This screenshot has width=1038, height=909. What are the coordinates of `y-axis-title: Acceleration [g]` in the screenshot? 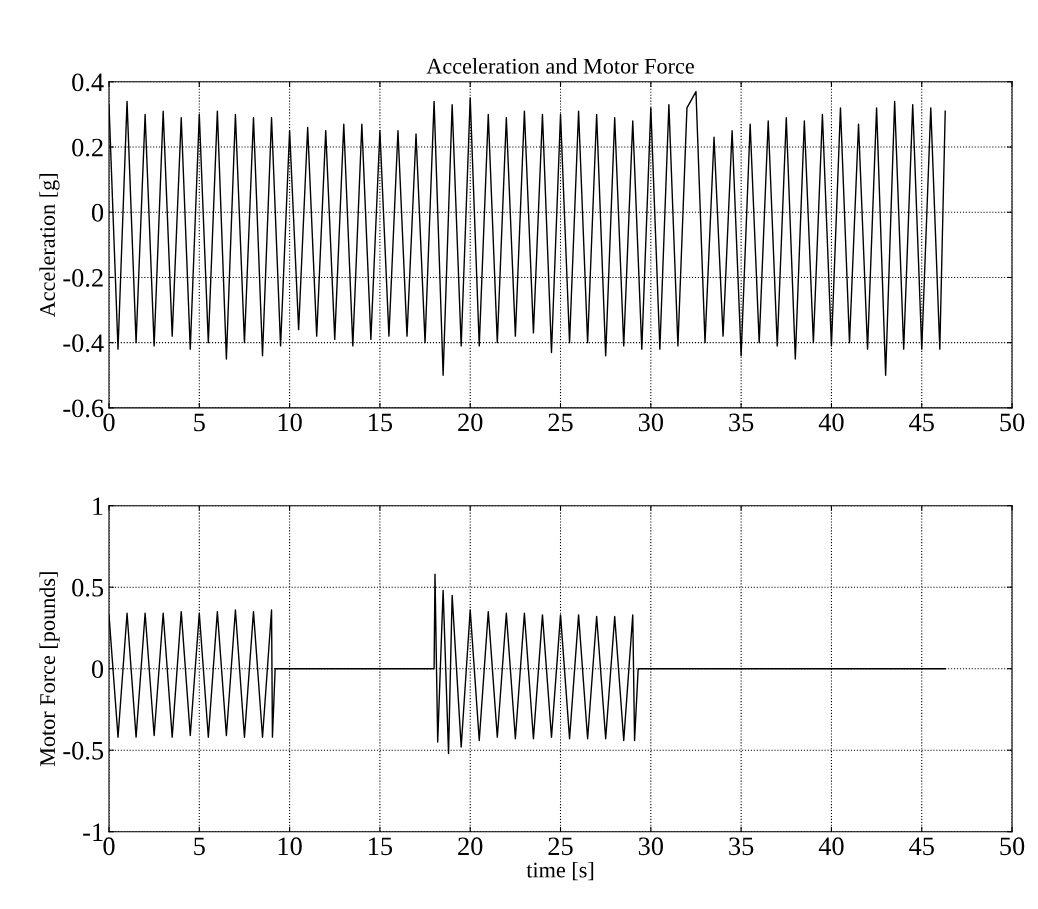 It's located at (49, 246).